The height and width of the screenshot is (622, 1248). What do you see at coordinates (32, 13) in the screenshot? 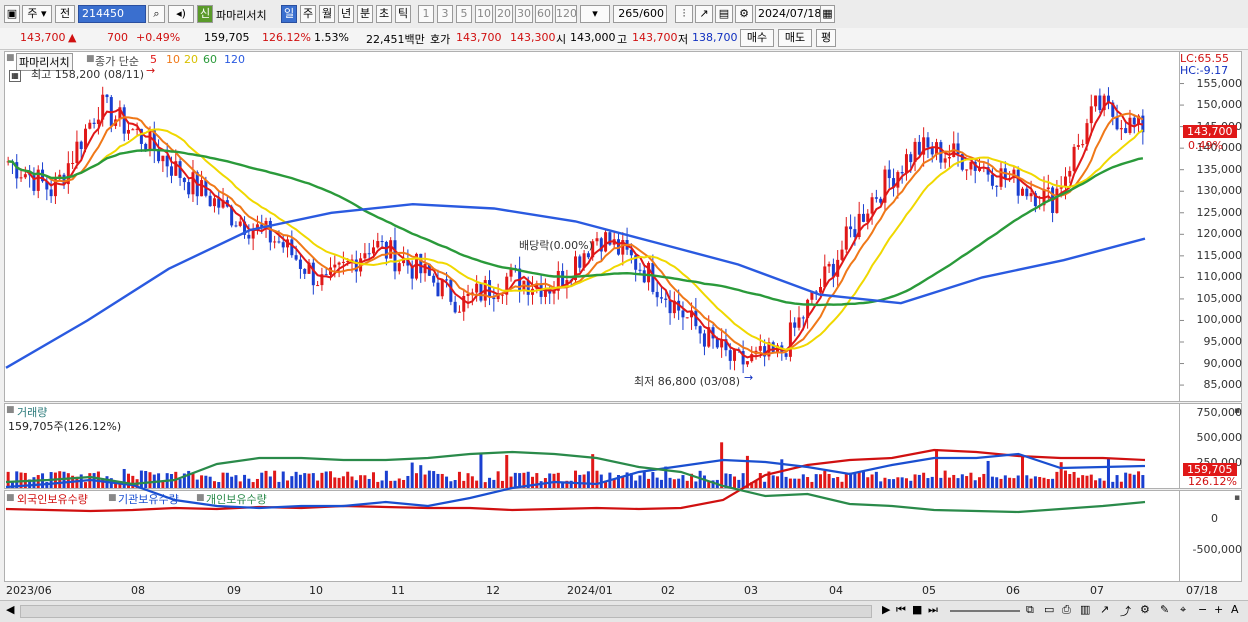
I see `period-select-value: 주` at bounding box center [32, 13].